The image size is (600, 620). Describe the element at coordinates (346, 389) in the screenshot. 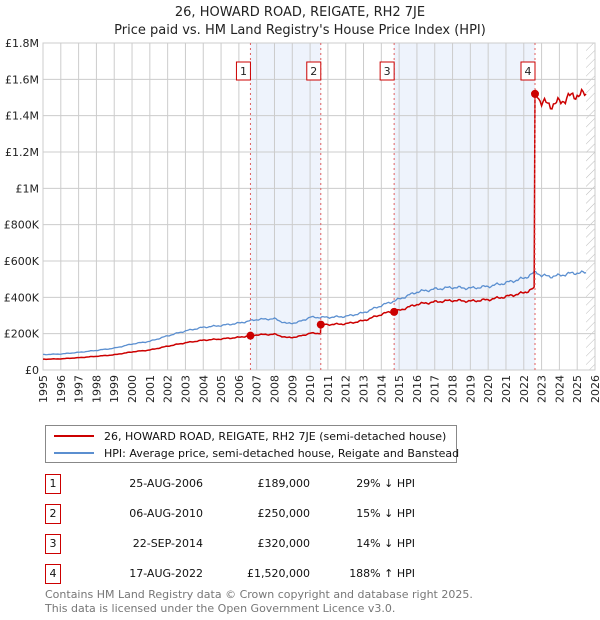

I see `x-tick-label: 2012` at that location.